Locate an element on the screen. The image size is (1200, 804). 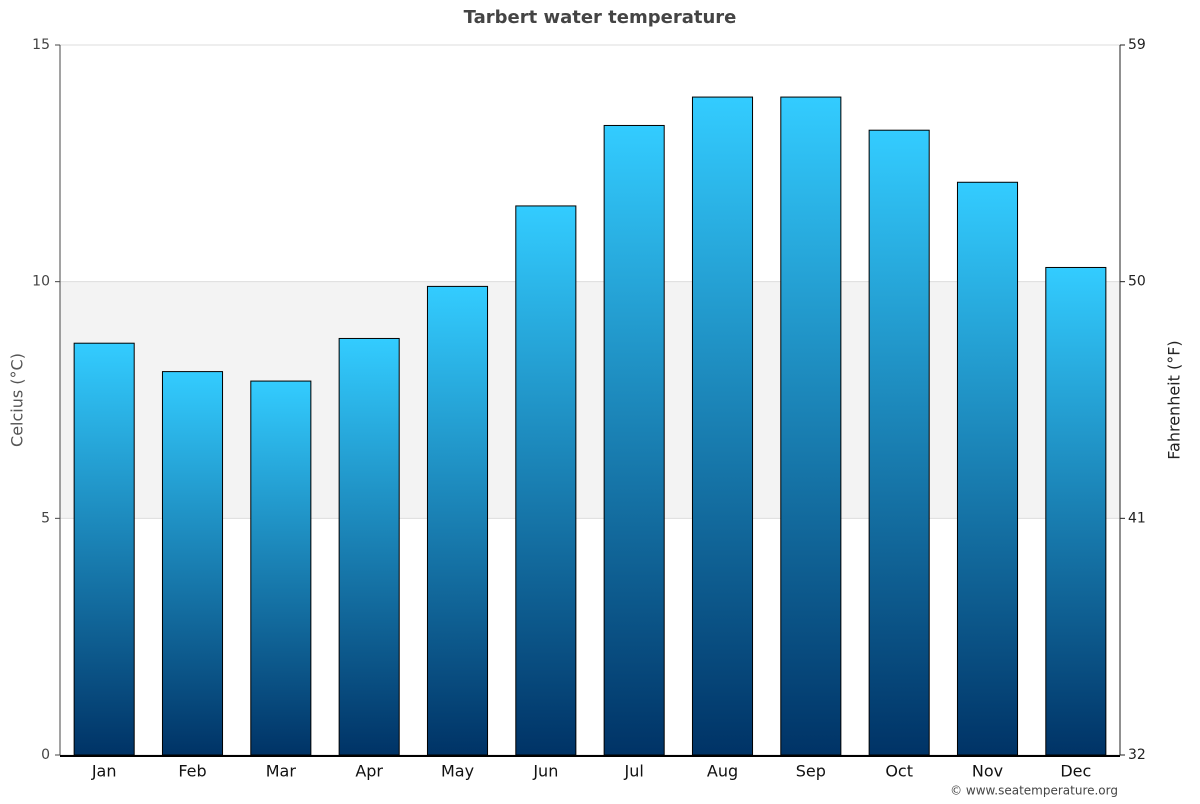
y-tick-label: 10 is located at coordinates (41, 282).